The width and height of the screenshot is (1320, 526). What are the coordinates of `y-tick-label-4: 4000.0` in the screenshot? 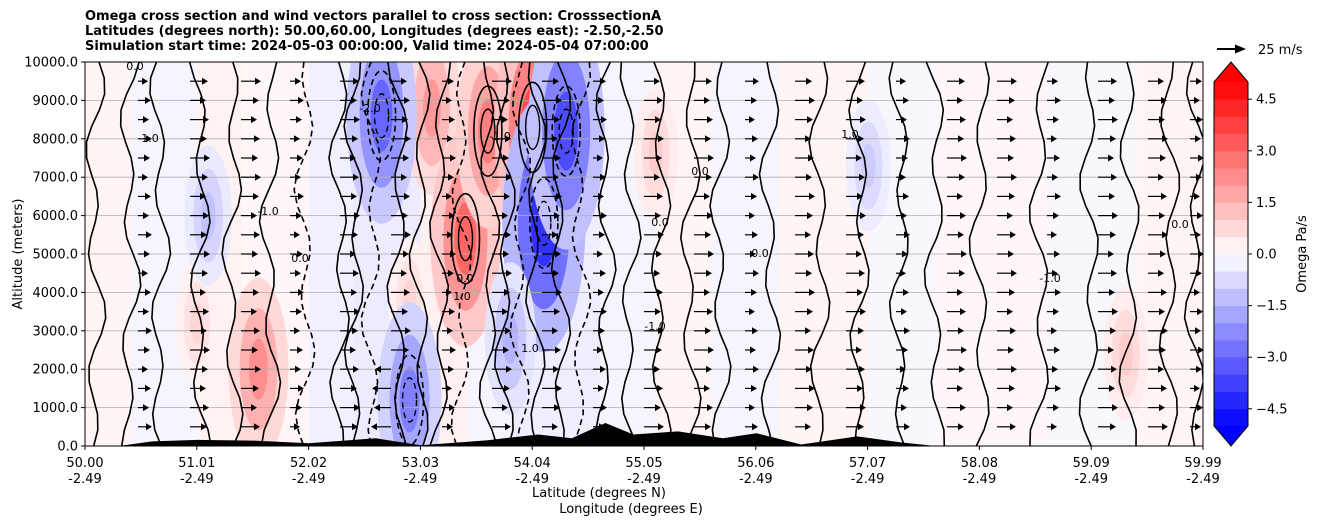 It's located at (56, 293).